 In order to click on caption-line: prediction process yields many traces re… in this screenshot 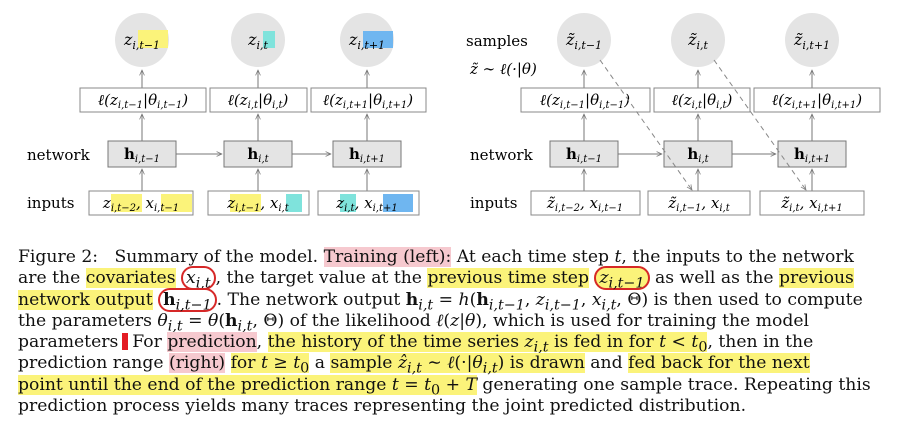, I will do `click(382, 406)`.